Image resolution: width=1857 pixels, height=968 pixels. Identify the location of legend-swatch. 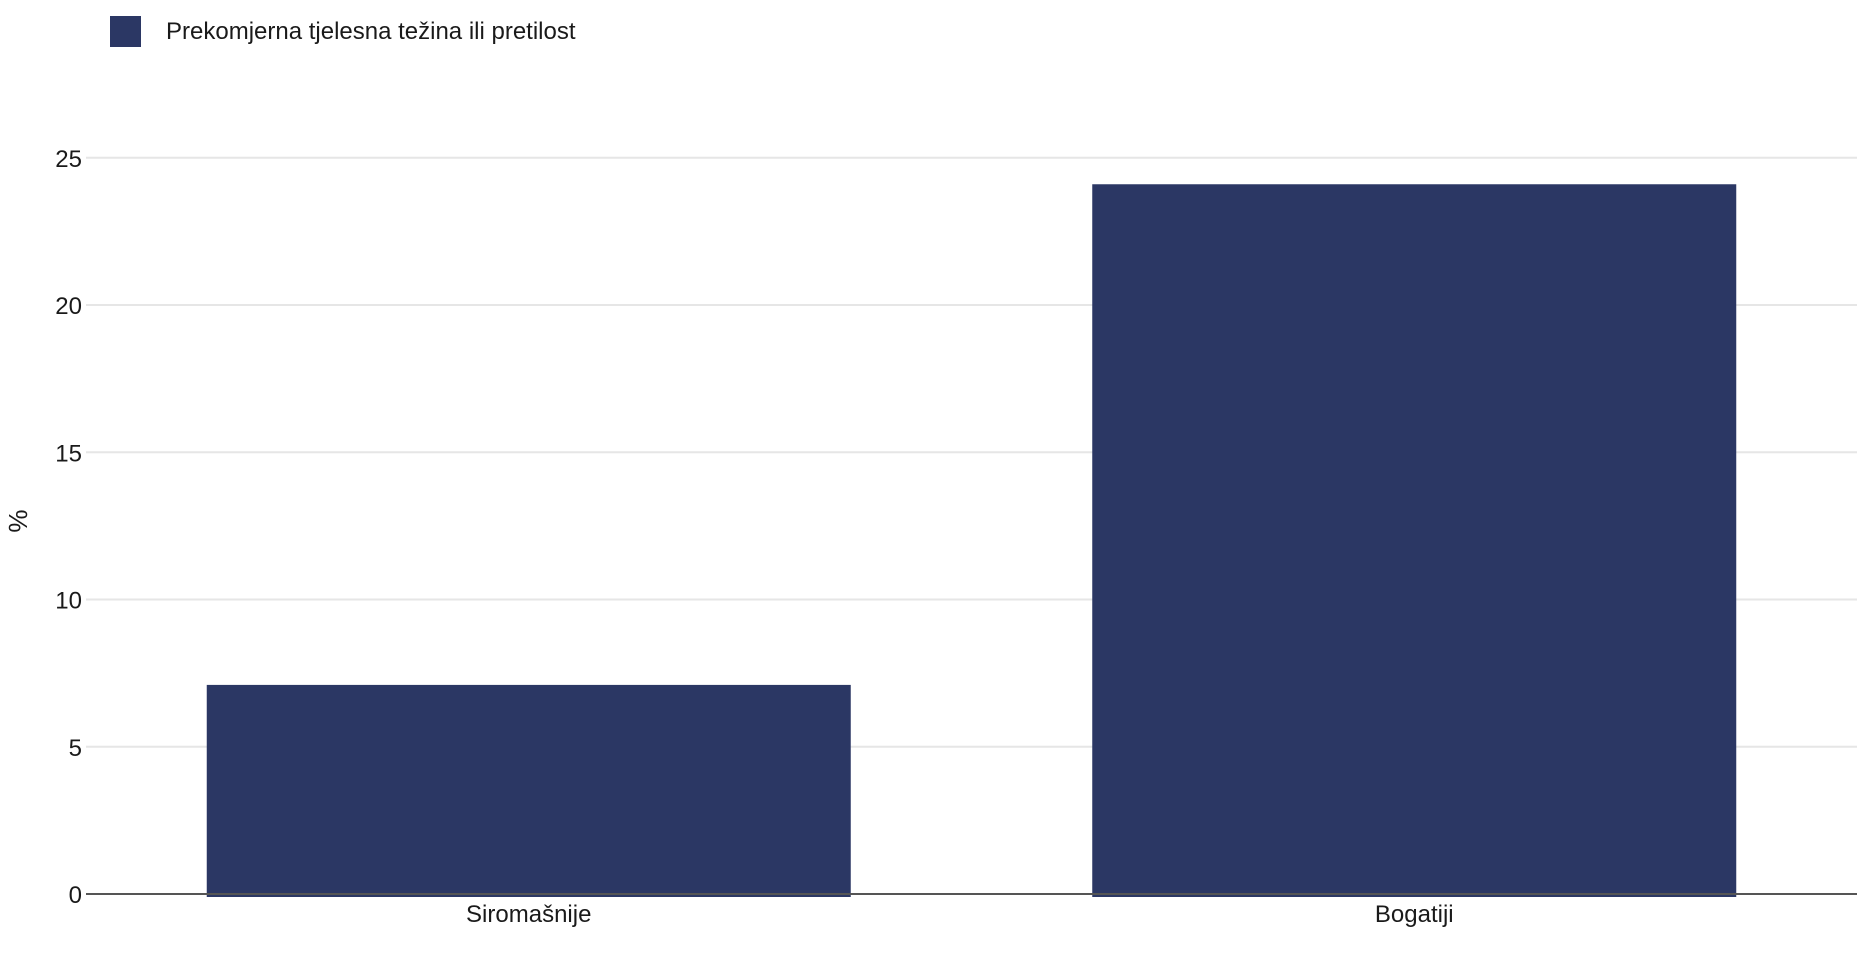
(125, 31).